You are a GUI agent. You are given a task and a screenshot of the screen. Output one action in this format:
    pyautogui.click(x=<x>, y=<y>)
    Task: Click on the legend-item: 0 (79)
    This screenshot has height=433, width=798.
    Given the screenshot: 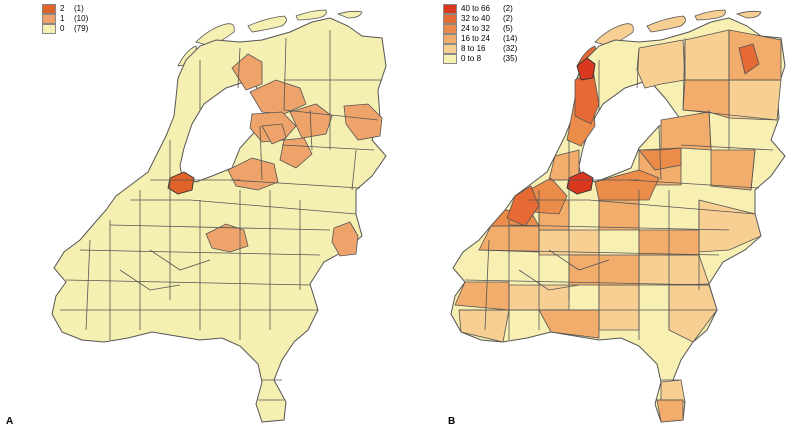 What is the action you would take?
    pyautogui.click(x=65, y=29)
    